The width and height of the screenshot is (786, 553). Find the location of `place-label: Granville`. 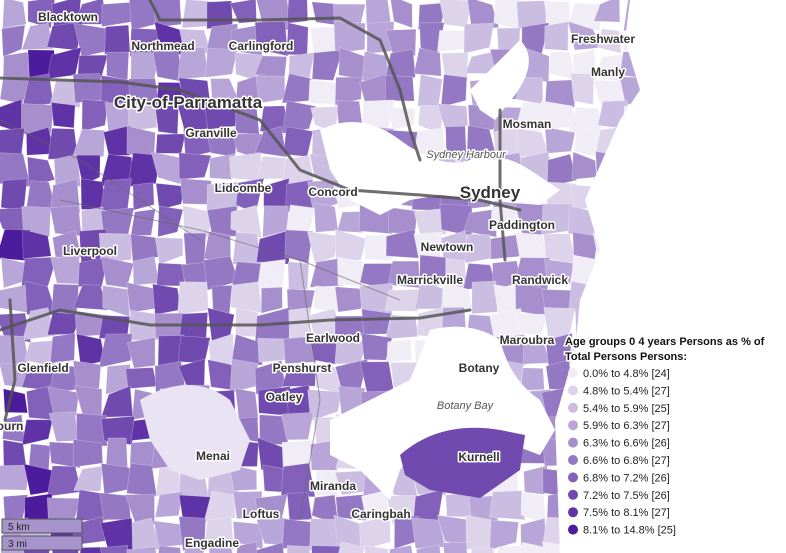

place-label: Granville is located at coordinates (211, 133).